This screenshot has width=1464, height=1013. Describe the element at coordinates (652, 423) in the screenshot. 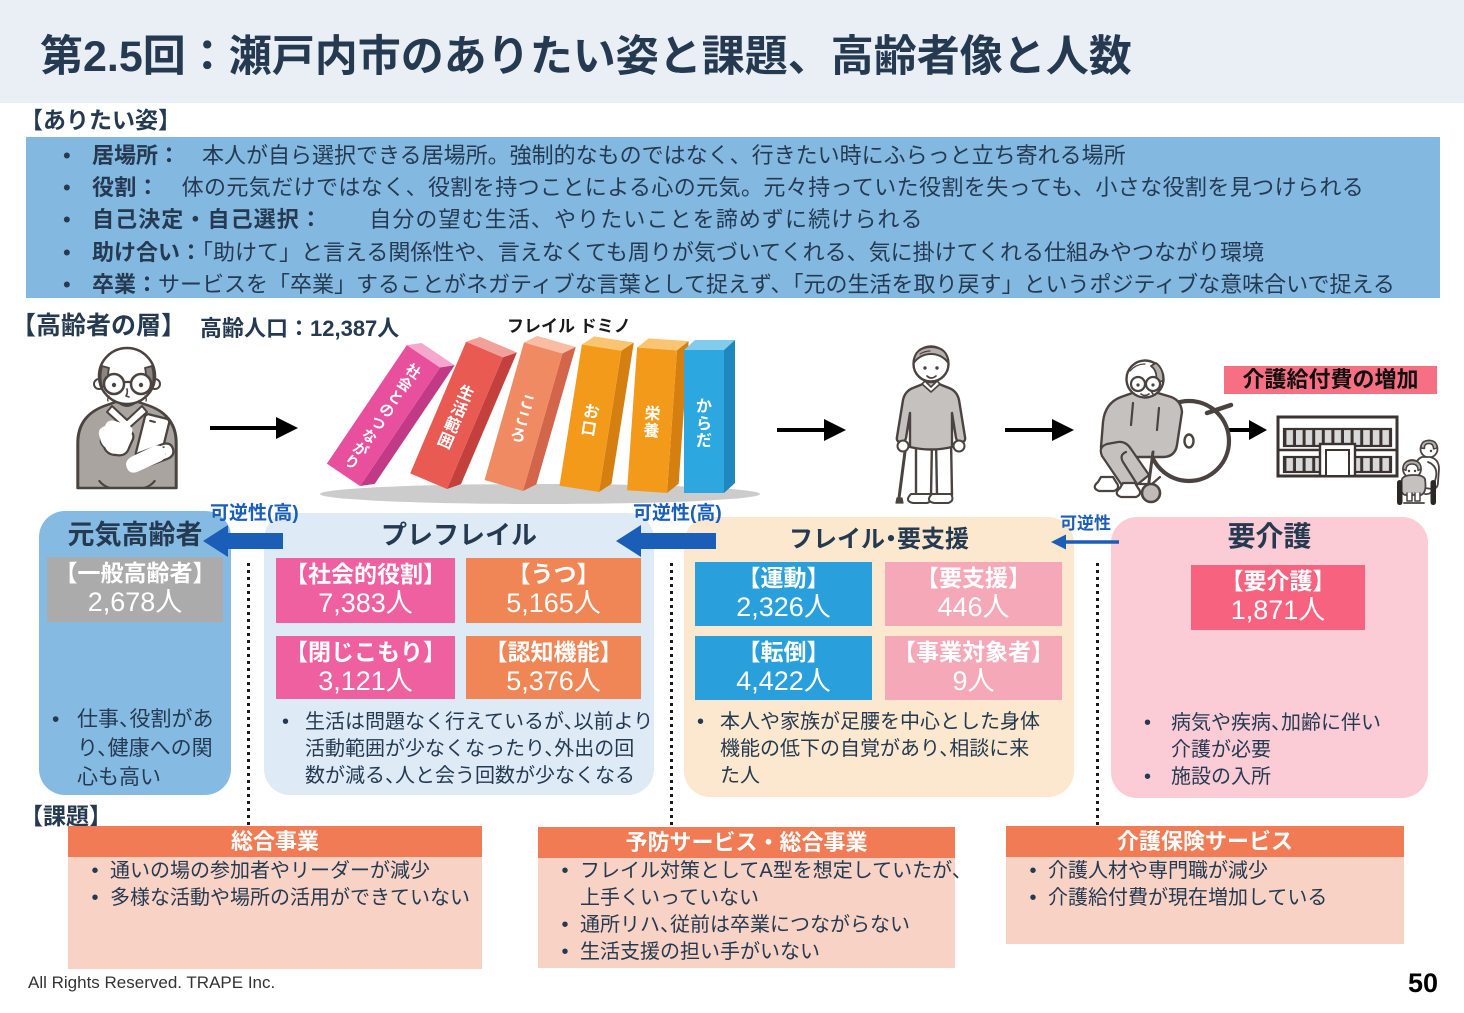

I see `svg-text: 栄養` at that location.